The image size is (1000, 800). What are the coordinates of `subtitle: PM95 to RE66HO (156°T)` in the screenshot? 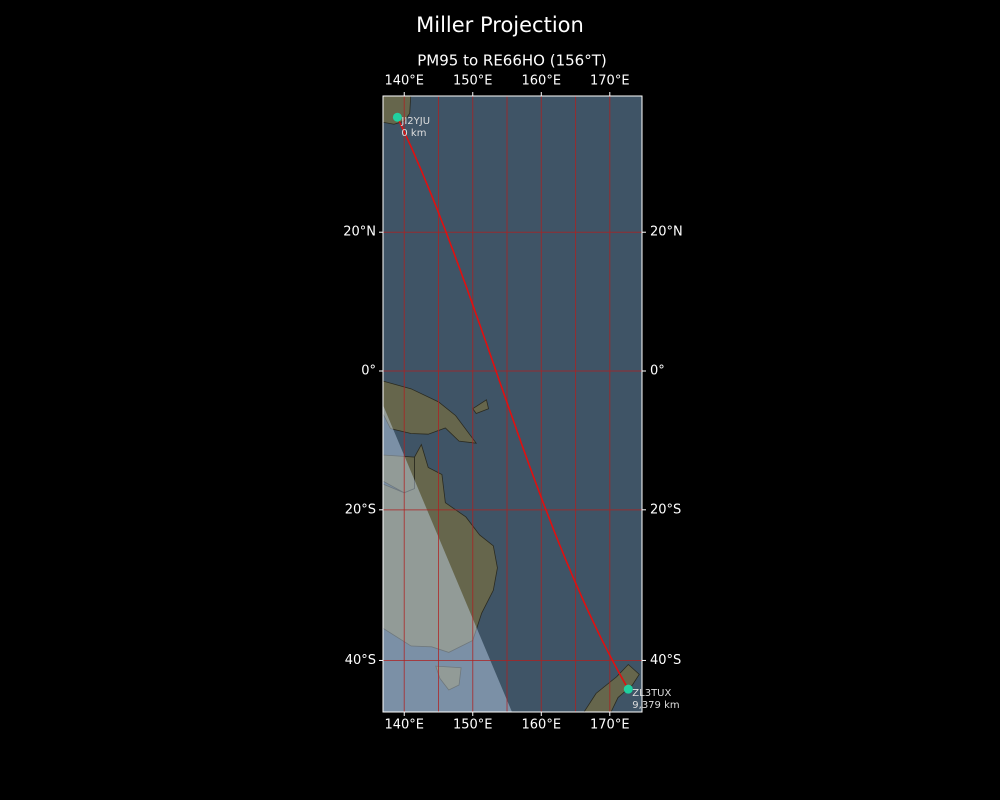 It's located at (512, 61).